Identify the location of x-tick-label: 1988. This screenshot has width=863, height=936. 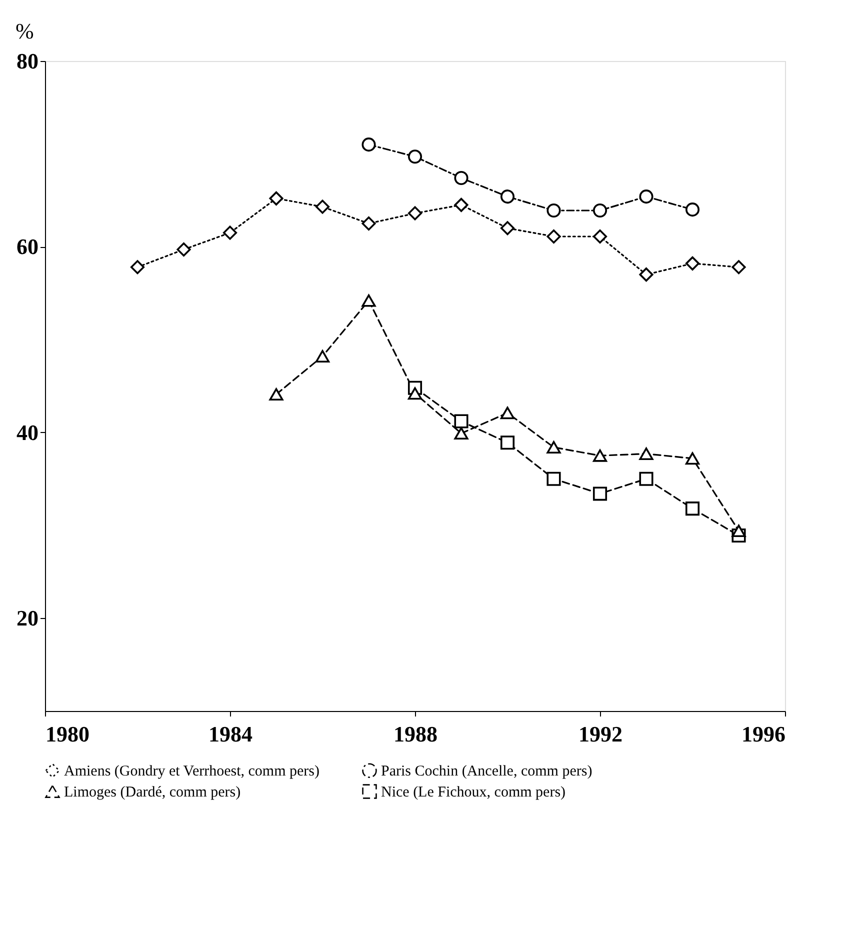
(416, 734).